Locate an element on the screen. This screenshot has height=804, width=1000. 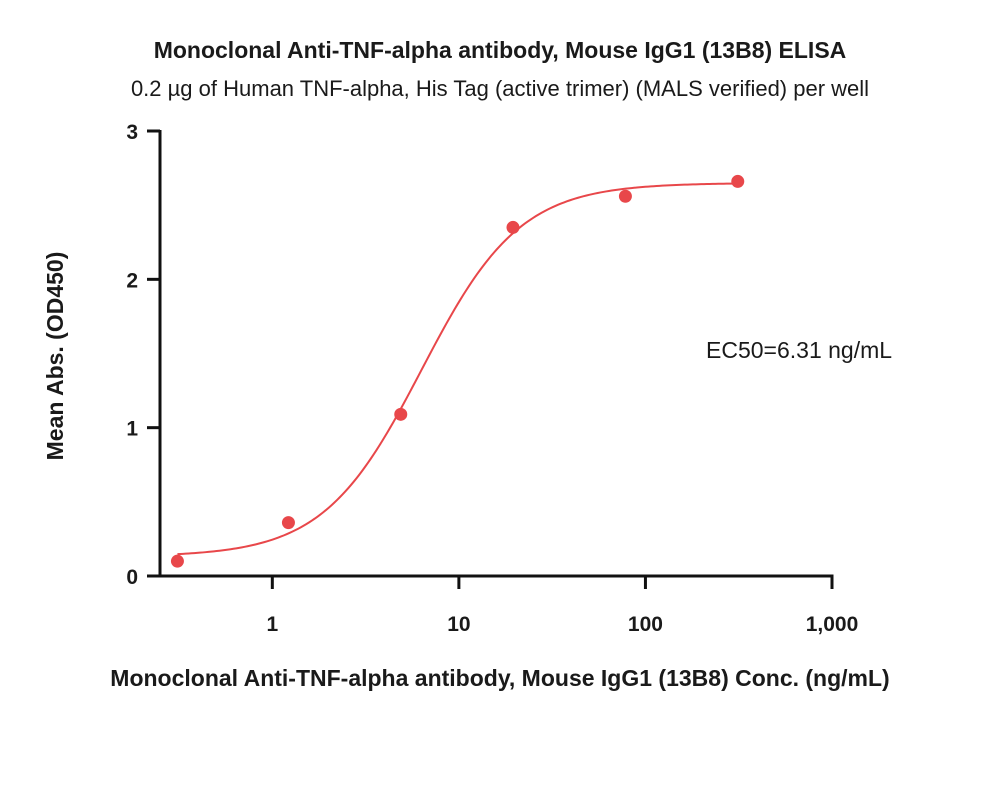
x-tick-label: 1,000 is located at coordinates (832, 624).